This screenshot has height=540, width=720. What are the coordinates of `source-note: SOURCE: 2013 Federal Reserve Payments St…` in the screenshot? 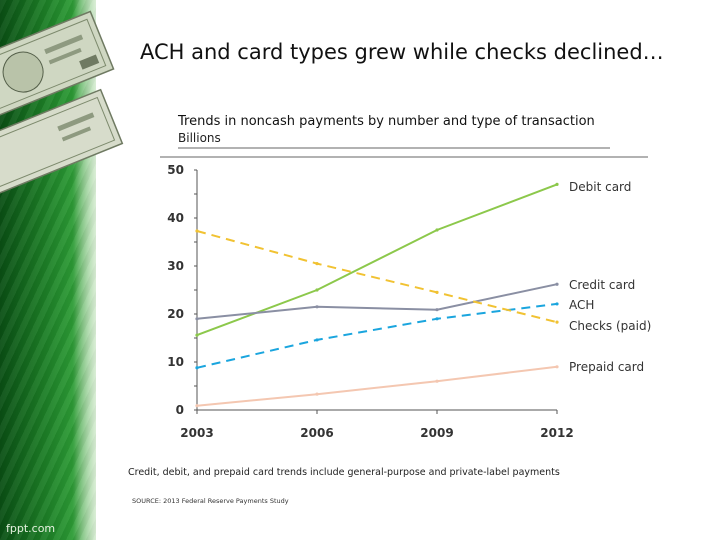 It's located at (210, 501).